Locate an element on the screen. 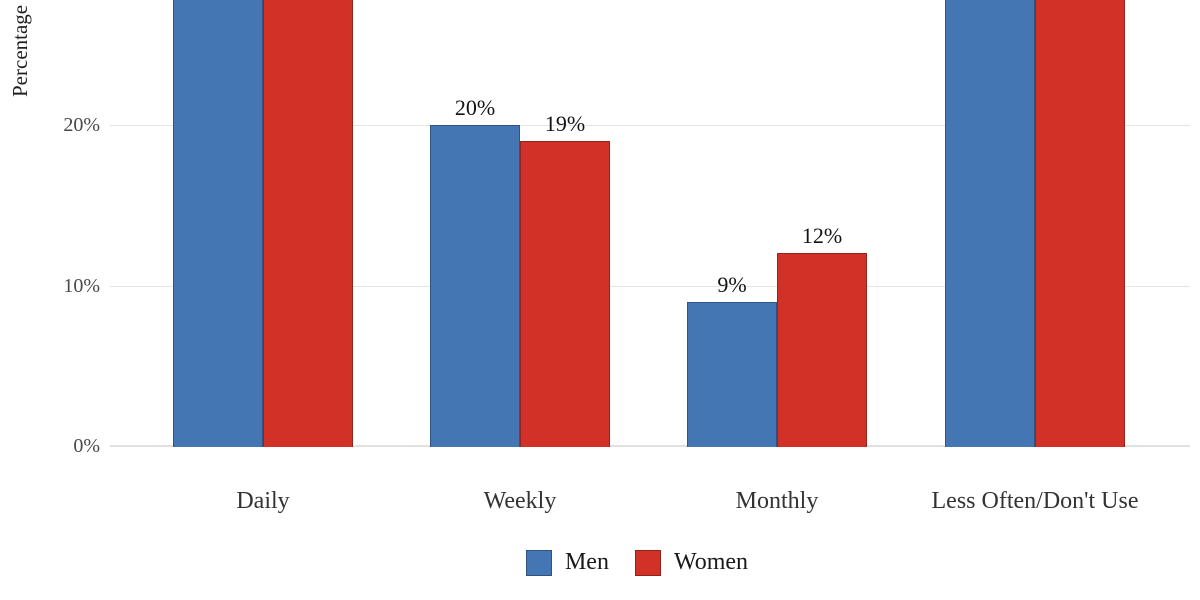 Image resolution: width=1200 pixels, height=600 pixels. bar-value-label: 12% is located at coordinates (822, 236).